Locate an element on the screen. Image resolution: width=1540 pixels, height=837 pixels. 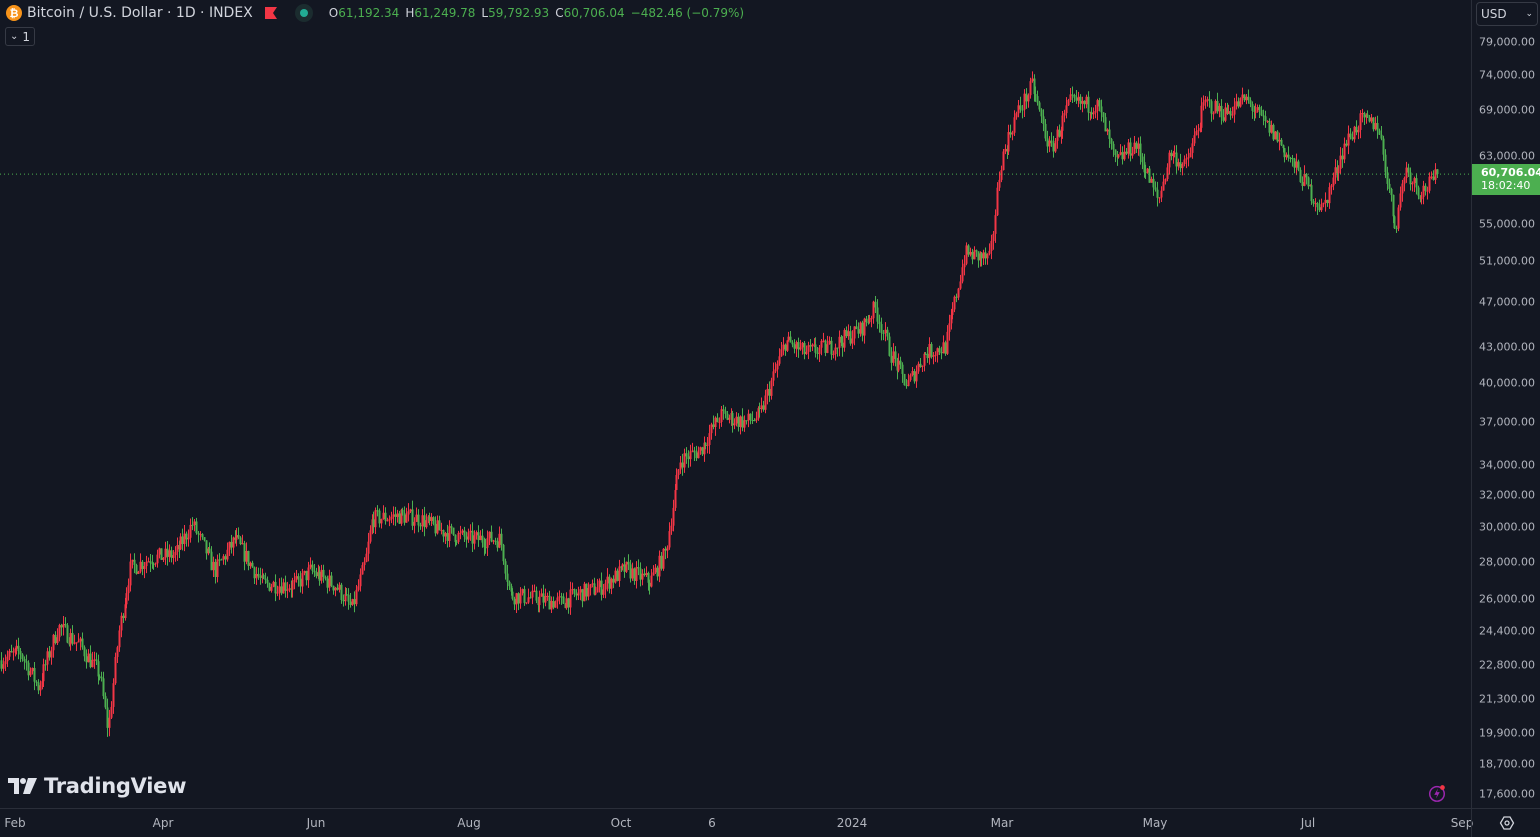
flag-icon is located at coordinates (270, 13).